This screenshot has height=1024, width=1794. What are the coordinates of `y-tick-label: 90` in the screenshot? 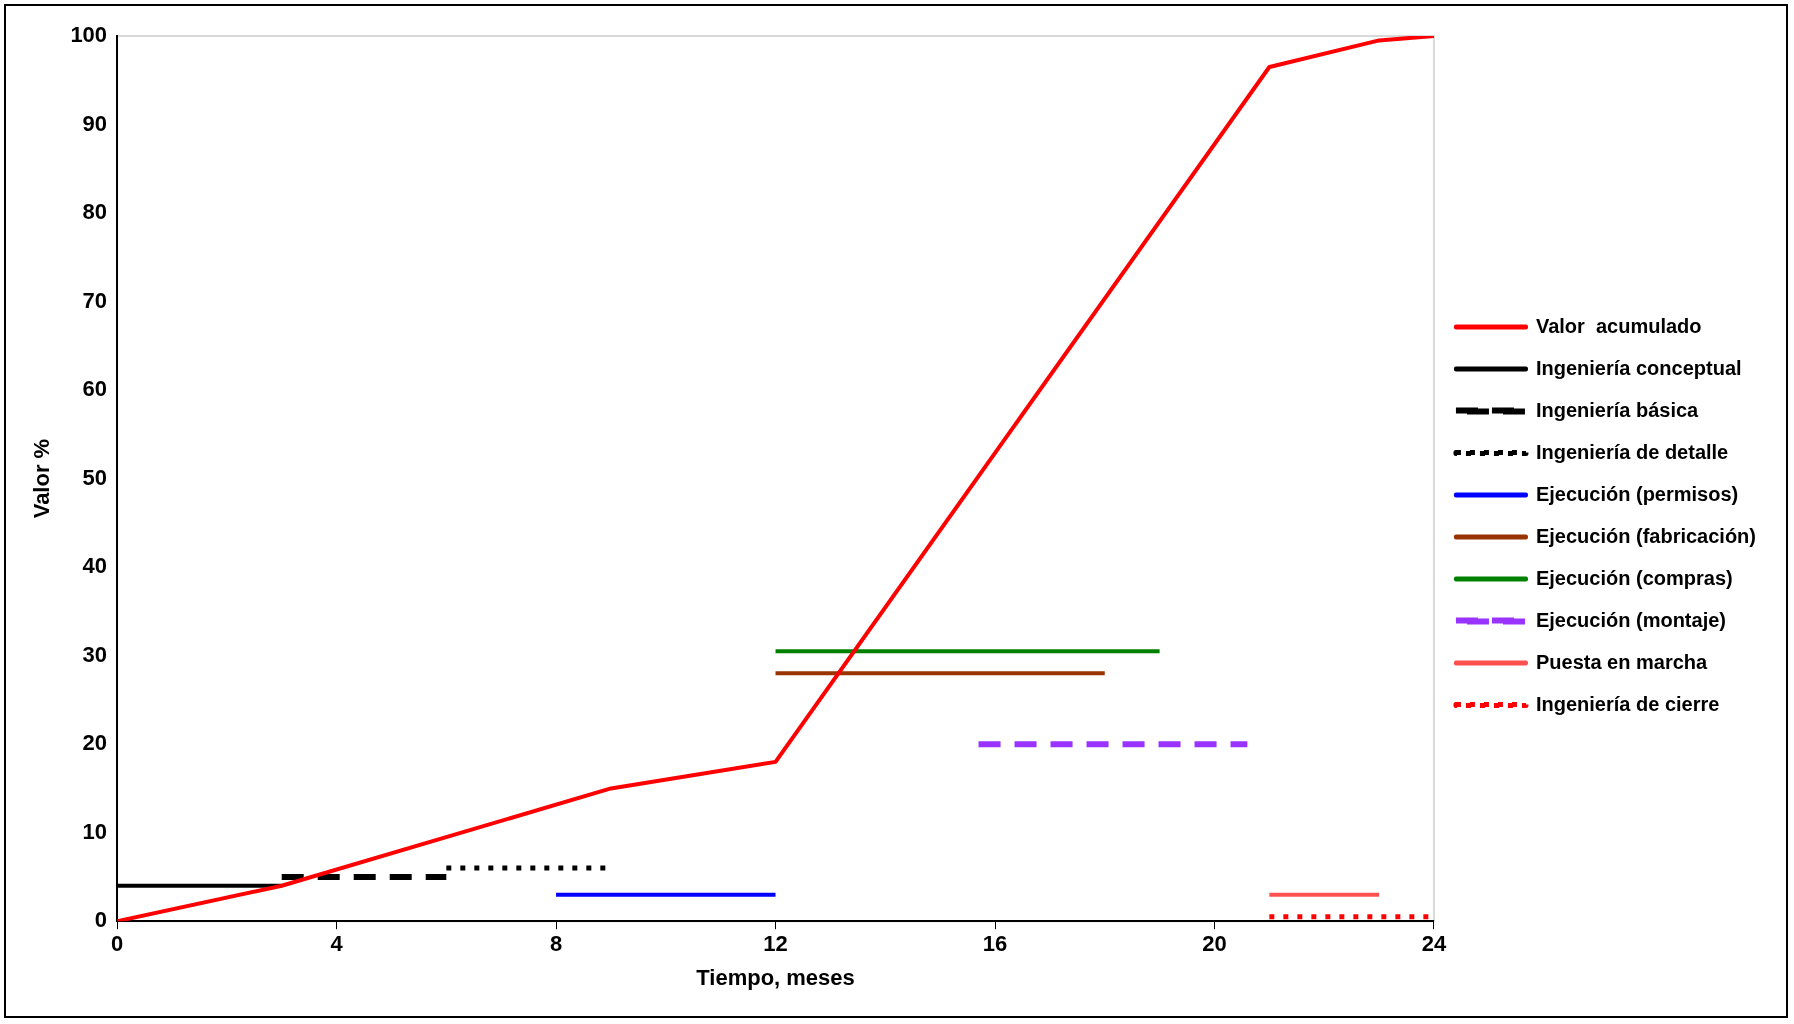 It's located at (95, 123).